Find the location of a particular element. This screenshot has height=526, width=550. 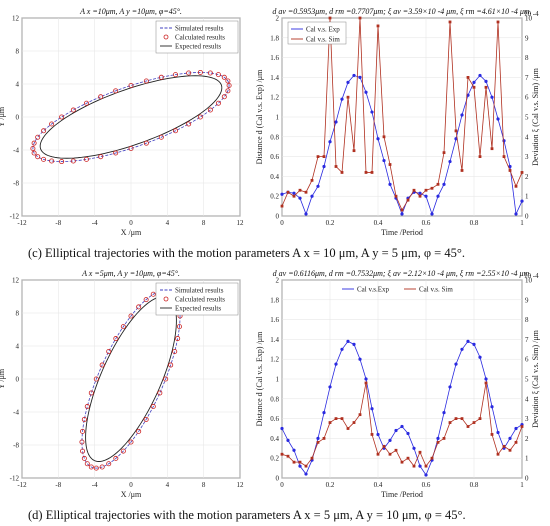

y-tick-label: 12 is located at coordinates (16, 19).